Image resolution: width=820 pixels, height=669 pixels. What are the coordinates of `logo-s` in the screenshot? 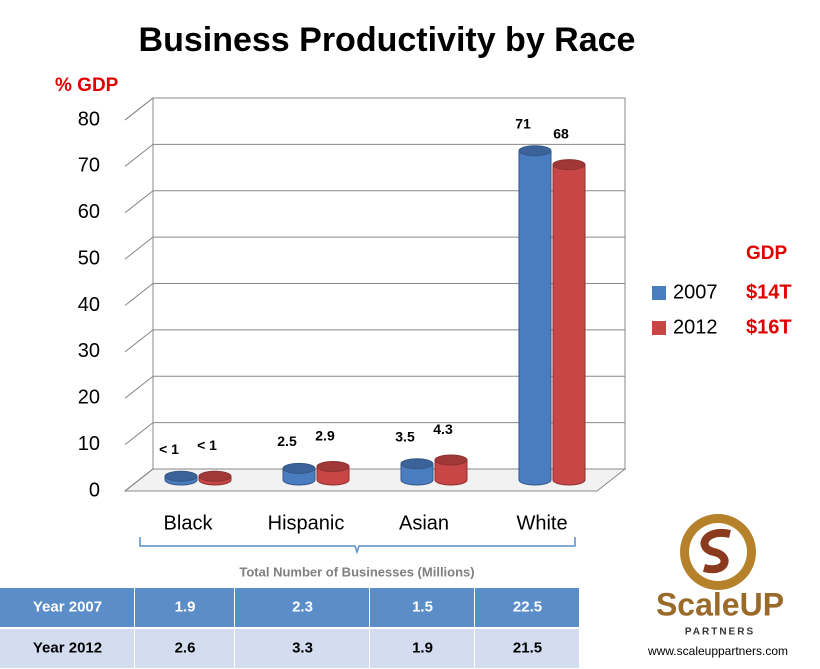 It's located at (715, 551).